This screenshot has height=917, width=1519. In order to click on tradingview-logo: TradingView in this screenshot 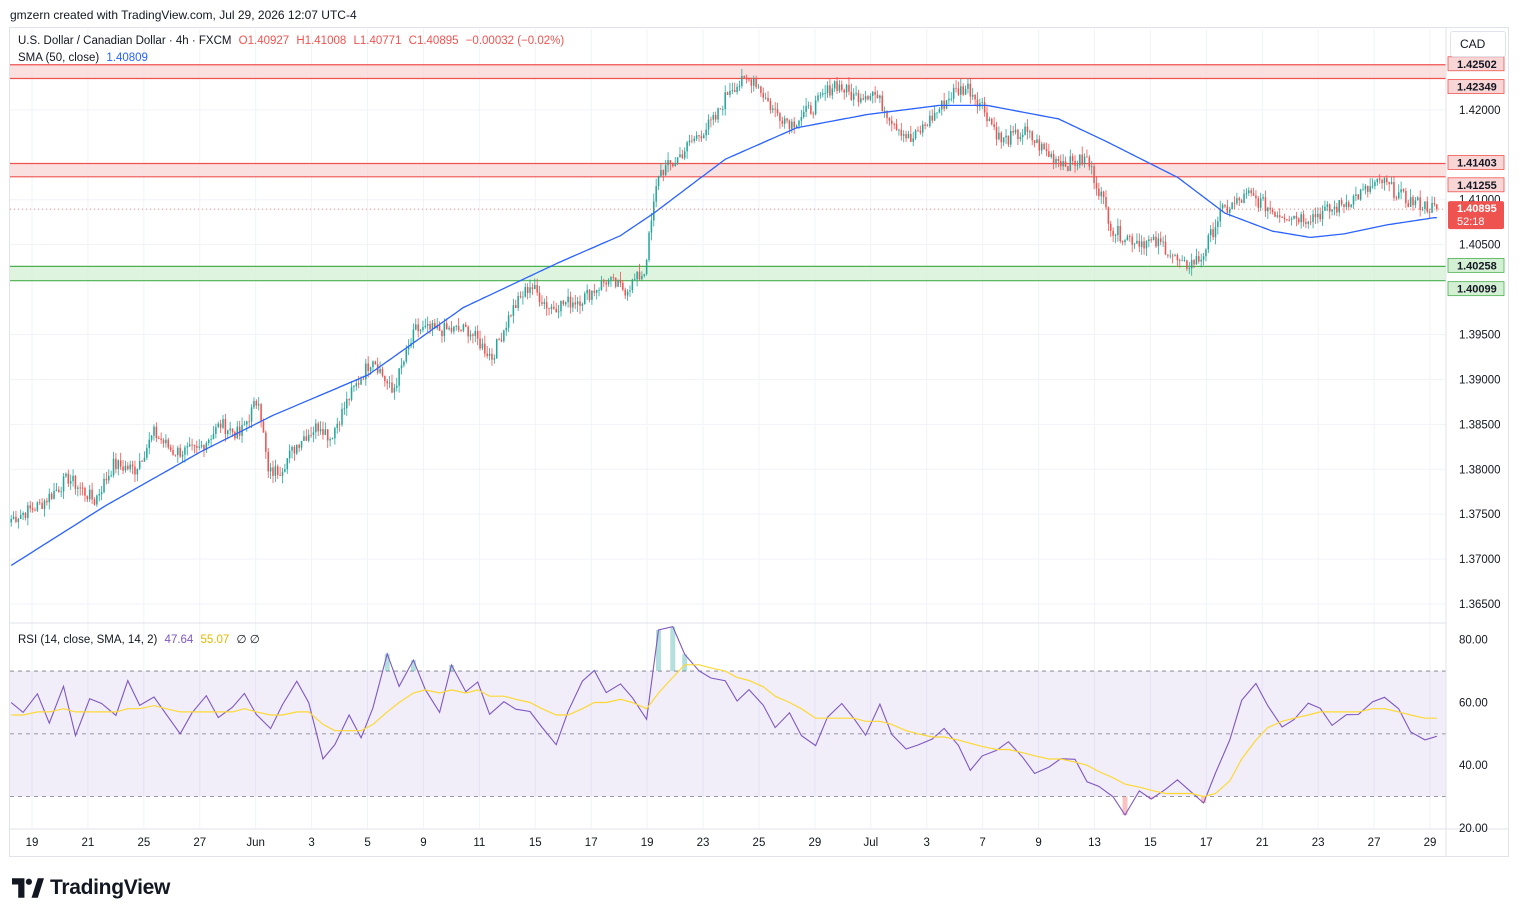, I will do `click(91, 888)`.